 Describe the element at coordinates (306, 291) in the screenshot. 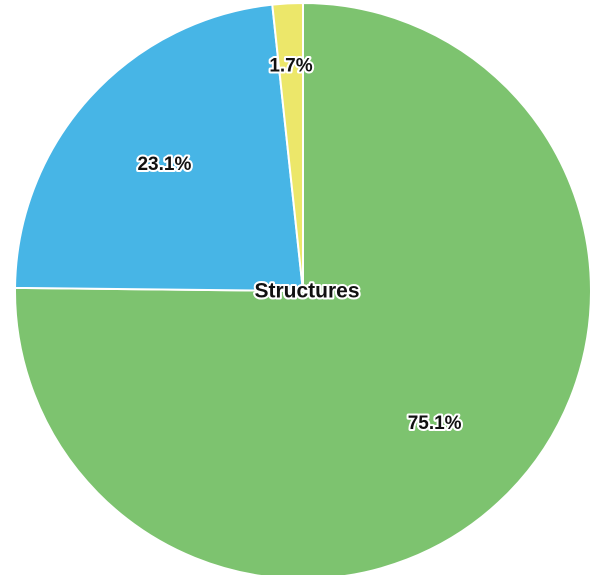

I see `chart-title: Structures` at that location.